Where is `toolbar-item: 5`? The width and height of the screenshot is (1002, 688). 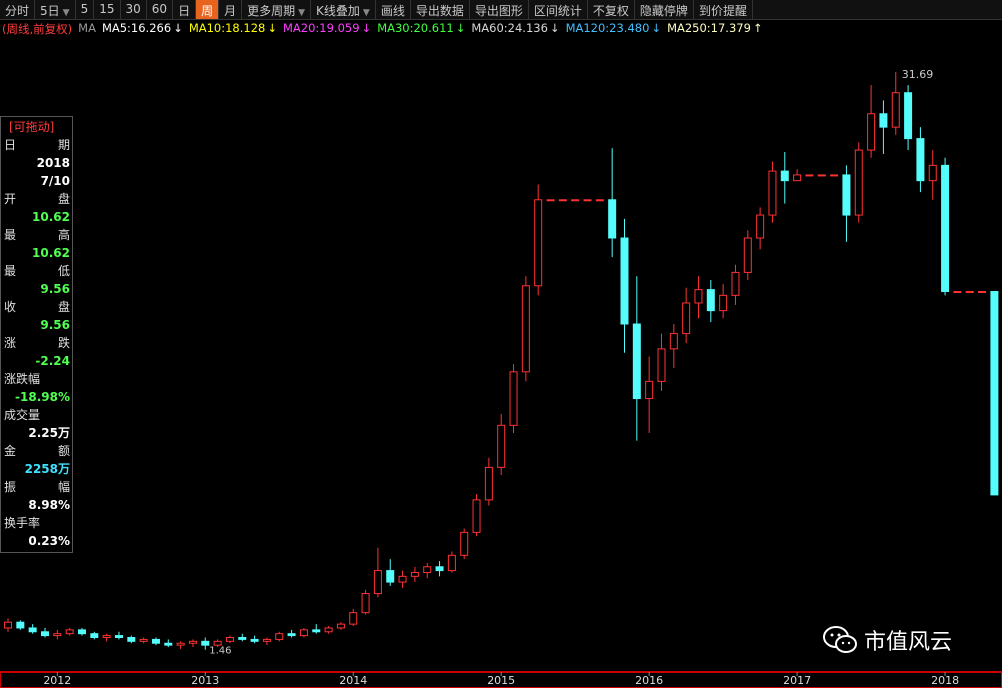 toolbar-item: 5 is located at coordinates (85, 9).